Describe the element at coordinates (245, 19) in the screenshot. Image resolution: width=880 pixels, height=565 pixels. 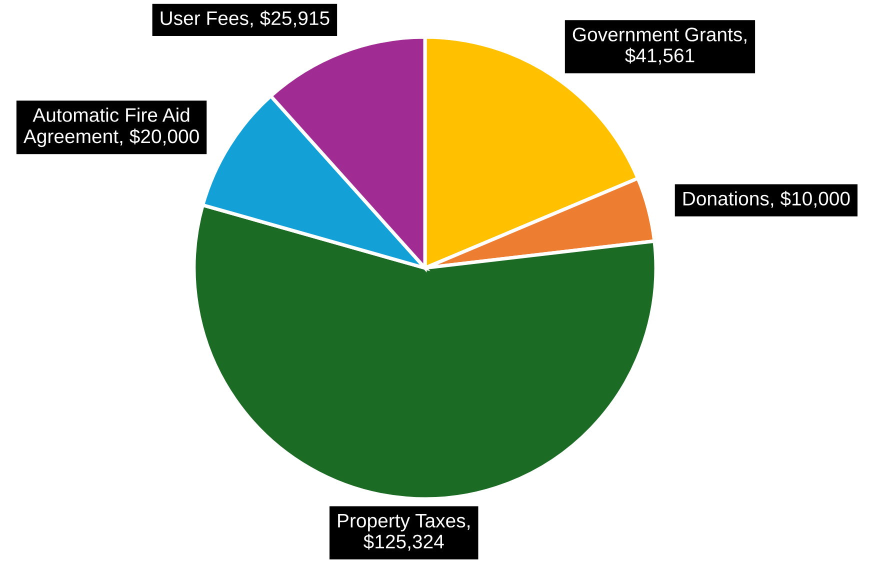
I see `slice-label: User Fees, $25,915` at that location.